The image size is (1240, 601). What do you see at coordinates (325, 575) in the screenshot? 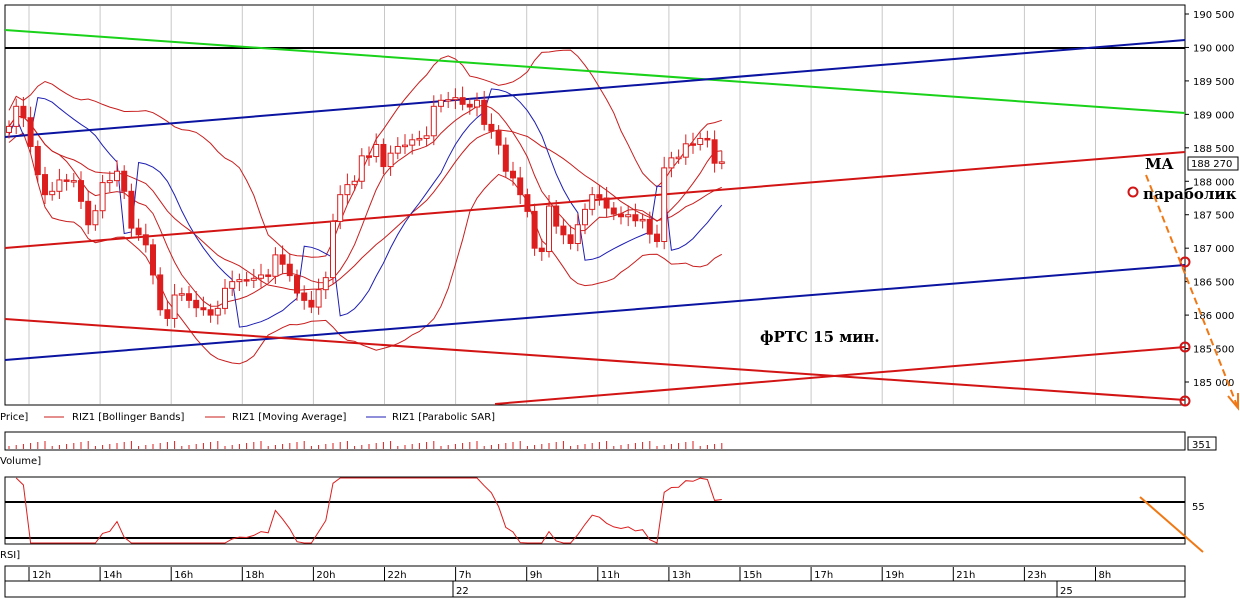
I see `x-tick-label: 20h` at bounding box center [325, 575].